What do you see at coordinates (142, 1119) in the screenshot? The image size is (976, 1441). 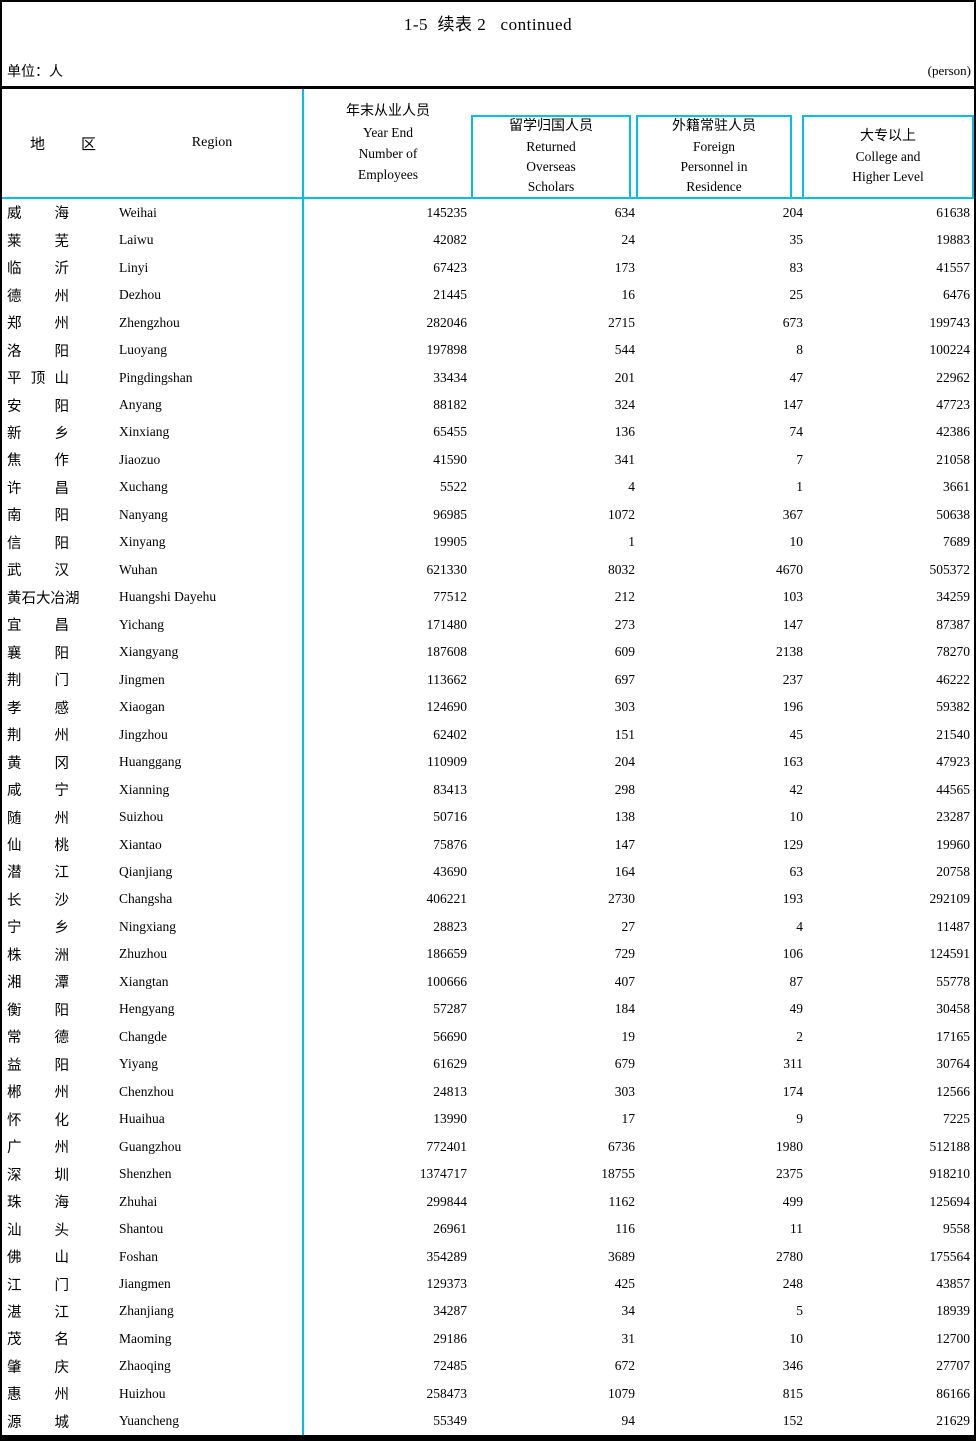 I see `region-name-en: Huaihua` at bounding box center [142, 1119].